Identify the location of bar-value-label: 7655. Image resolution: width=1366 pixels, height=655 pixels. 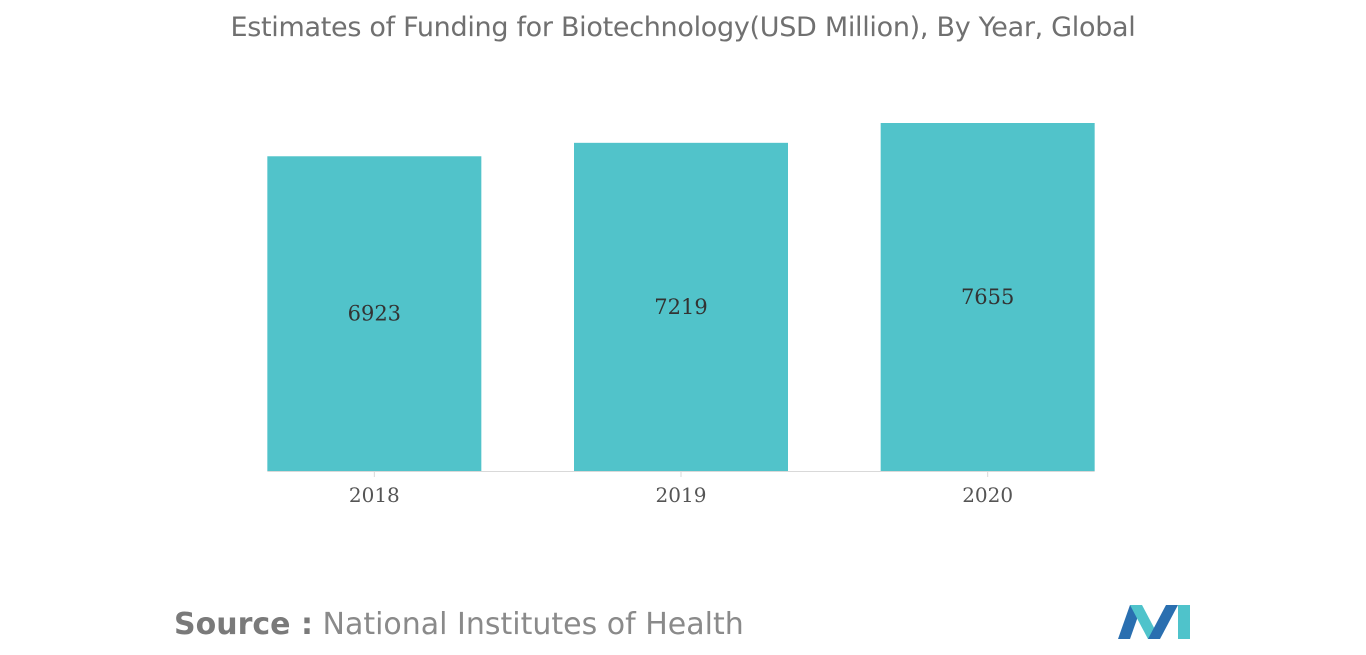
(987, 297).